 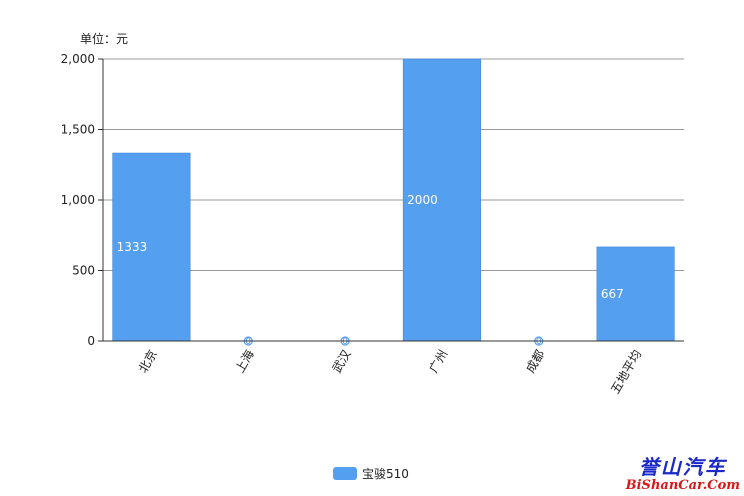 I want to click on legend: 宝骏510, so click(x=371, y=474).